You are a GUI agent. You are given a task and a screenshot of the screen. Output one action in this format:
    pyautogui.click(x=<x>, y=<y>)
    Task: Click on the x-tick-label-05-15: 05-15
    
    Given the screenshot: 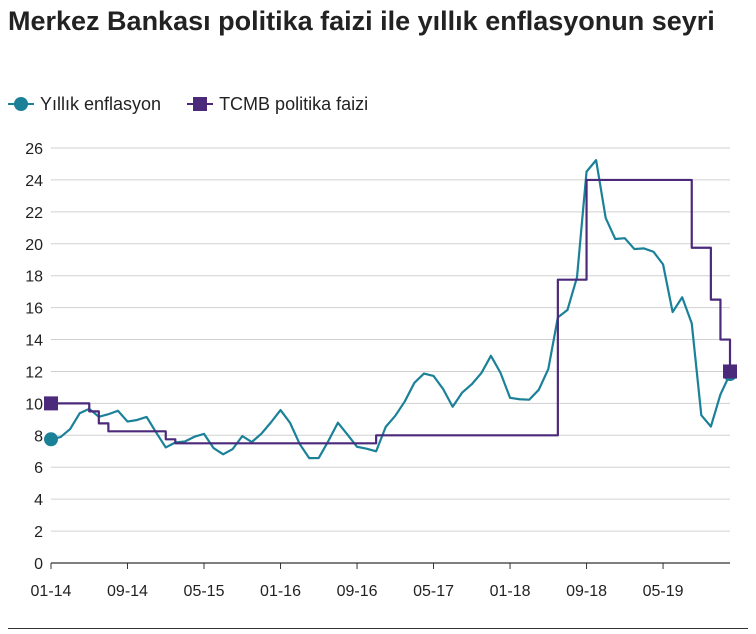 What is the action you would take?
    pyautogui.click(x=204, y=591)
    